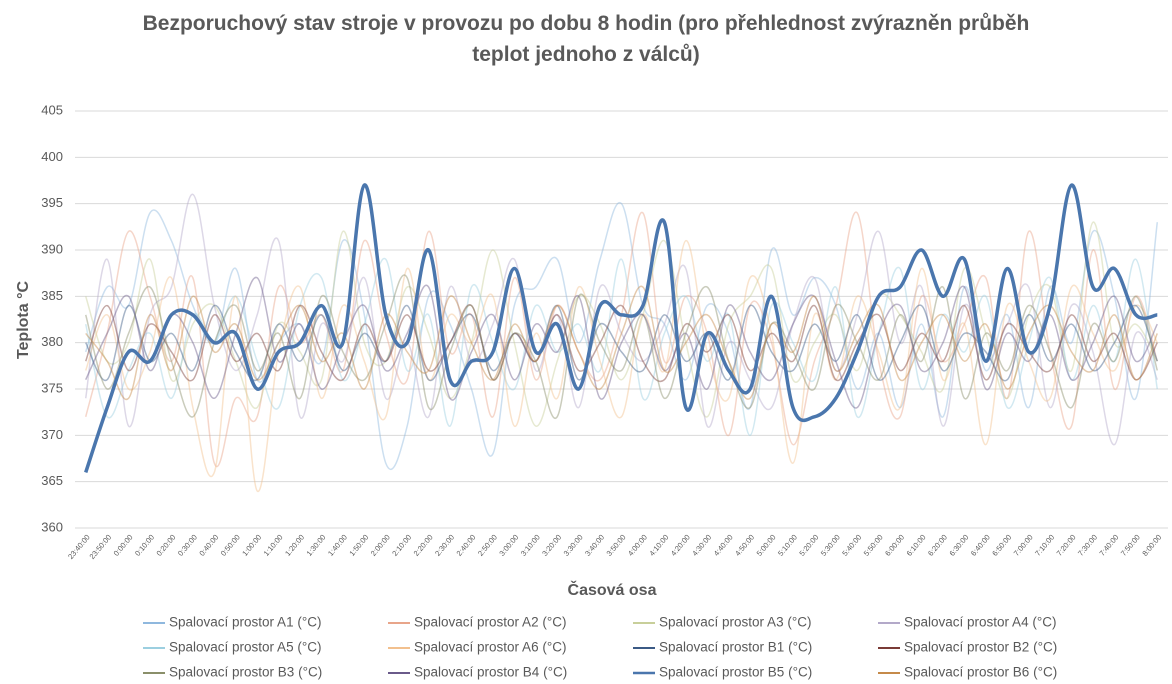 This screenshot has height=684, width=1172. I want to click on x-tick-label: 5:00:00, so click(766, 545).